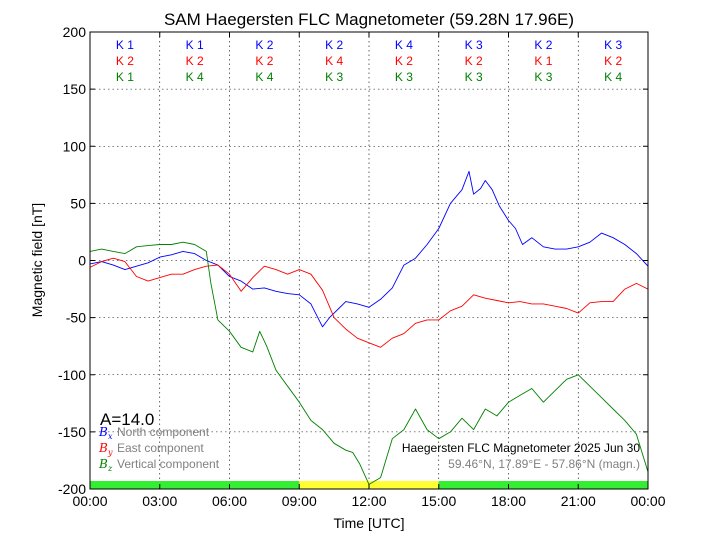 This screenshot has width=720, height=540. What do you see at coordinates (438, 501) in the screenshot?
I see `x-tick-label: 15:00` at bounding box center [438, 501].